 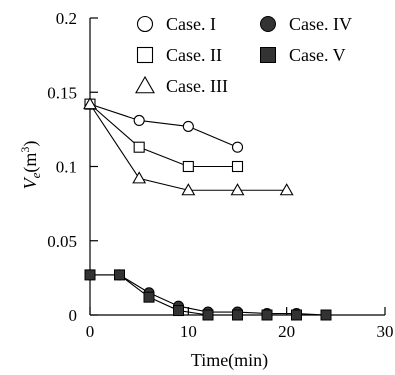 What do you see at coordinates (243, 55) in the screenshot?
I see `legend: Case. I Case. II Case. III Case. IV Case. V` at bounding box center [243, 55].